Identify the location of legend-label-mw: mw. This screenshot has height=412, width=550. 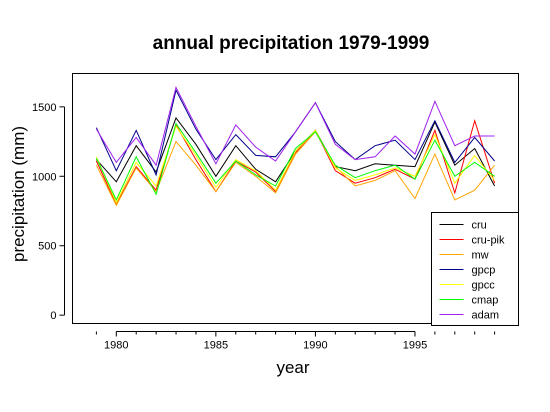
(480, 256).